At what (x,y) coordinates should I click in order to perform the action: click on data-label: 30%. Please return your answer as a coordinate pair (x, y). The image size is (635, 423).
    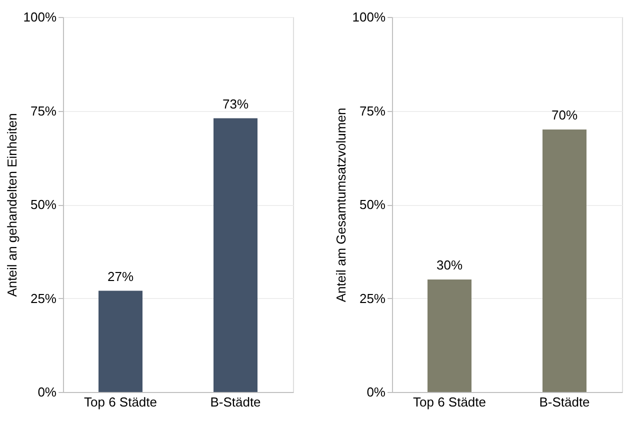
    Looking at the image, I should click on (449, 265).